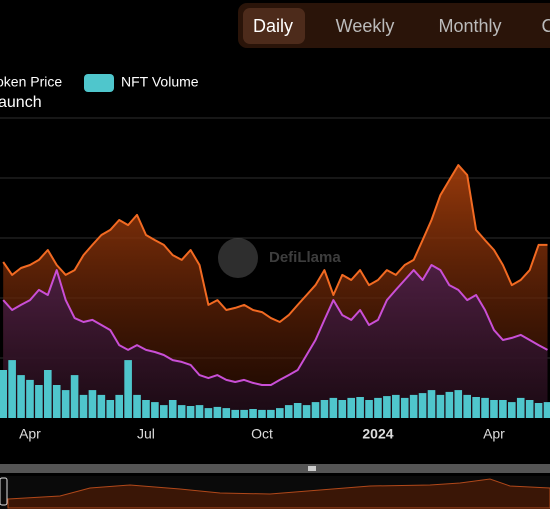 The height and width of the screenshot is (509, 550). Describe the element at coordinates (262, 434) in the screenshot. I see `x-tick-label: Oct` at that location.